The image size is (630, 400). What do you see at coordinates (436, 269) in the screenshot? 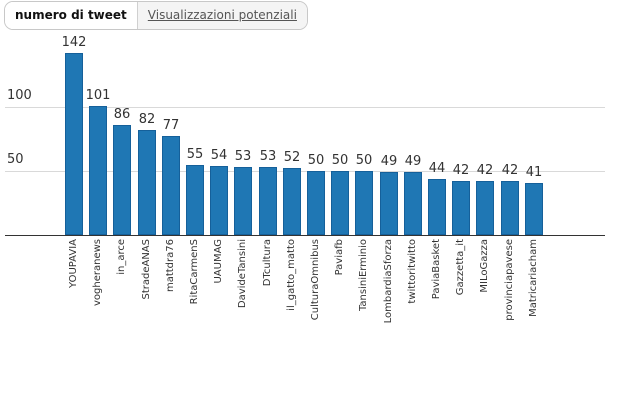
I see `x-tick-label: PaviaBasket` at bounding box center [436, 269].